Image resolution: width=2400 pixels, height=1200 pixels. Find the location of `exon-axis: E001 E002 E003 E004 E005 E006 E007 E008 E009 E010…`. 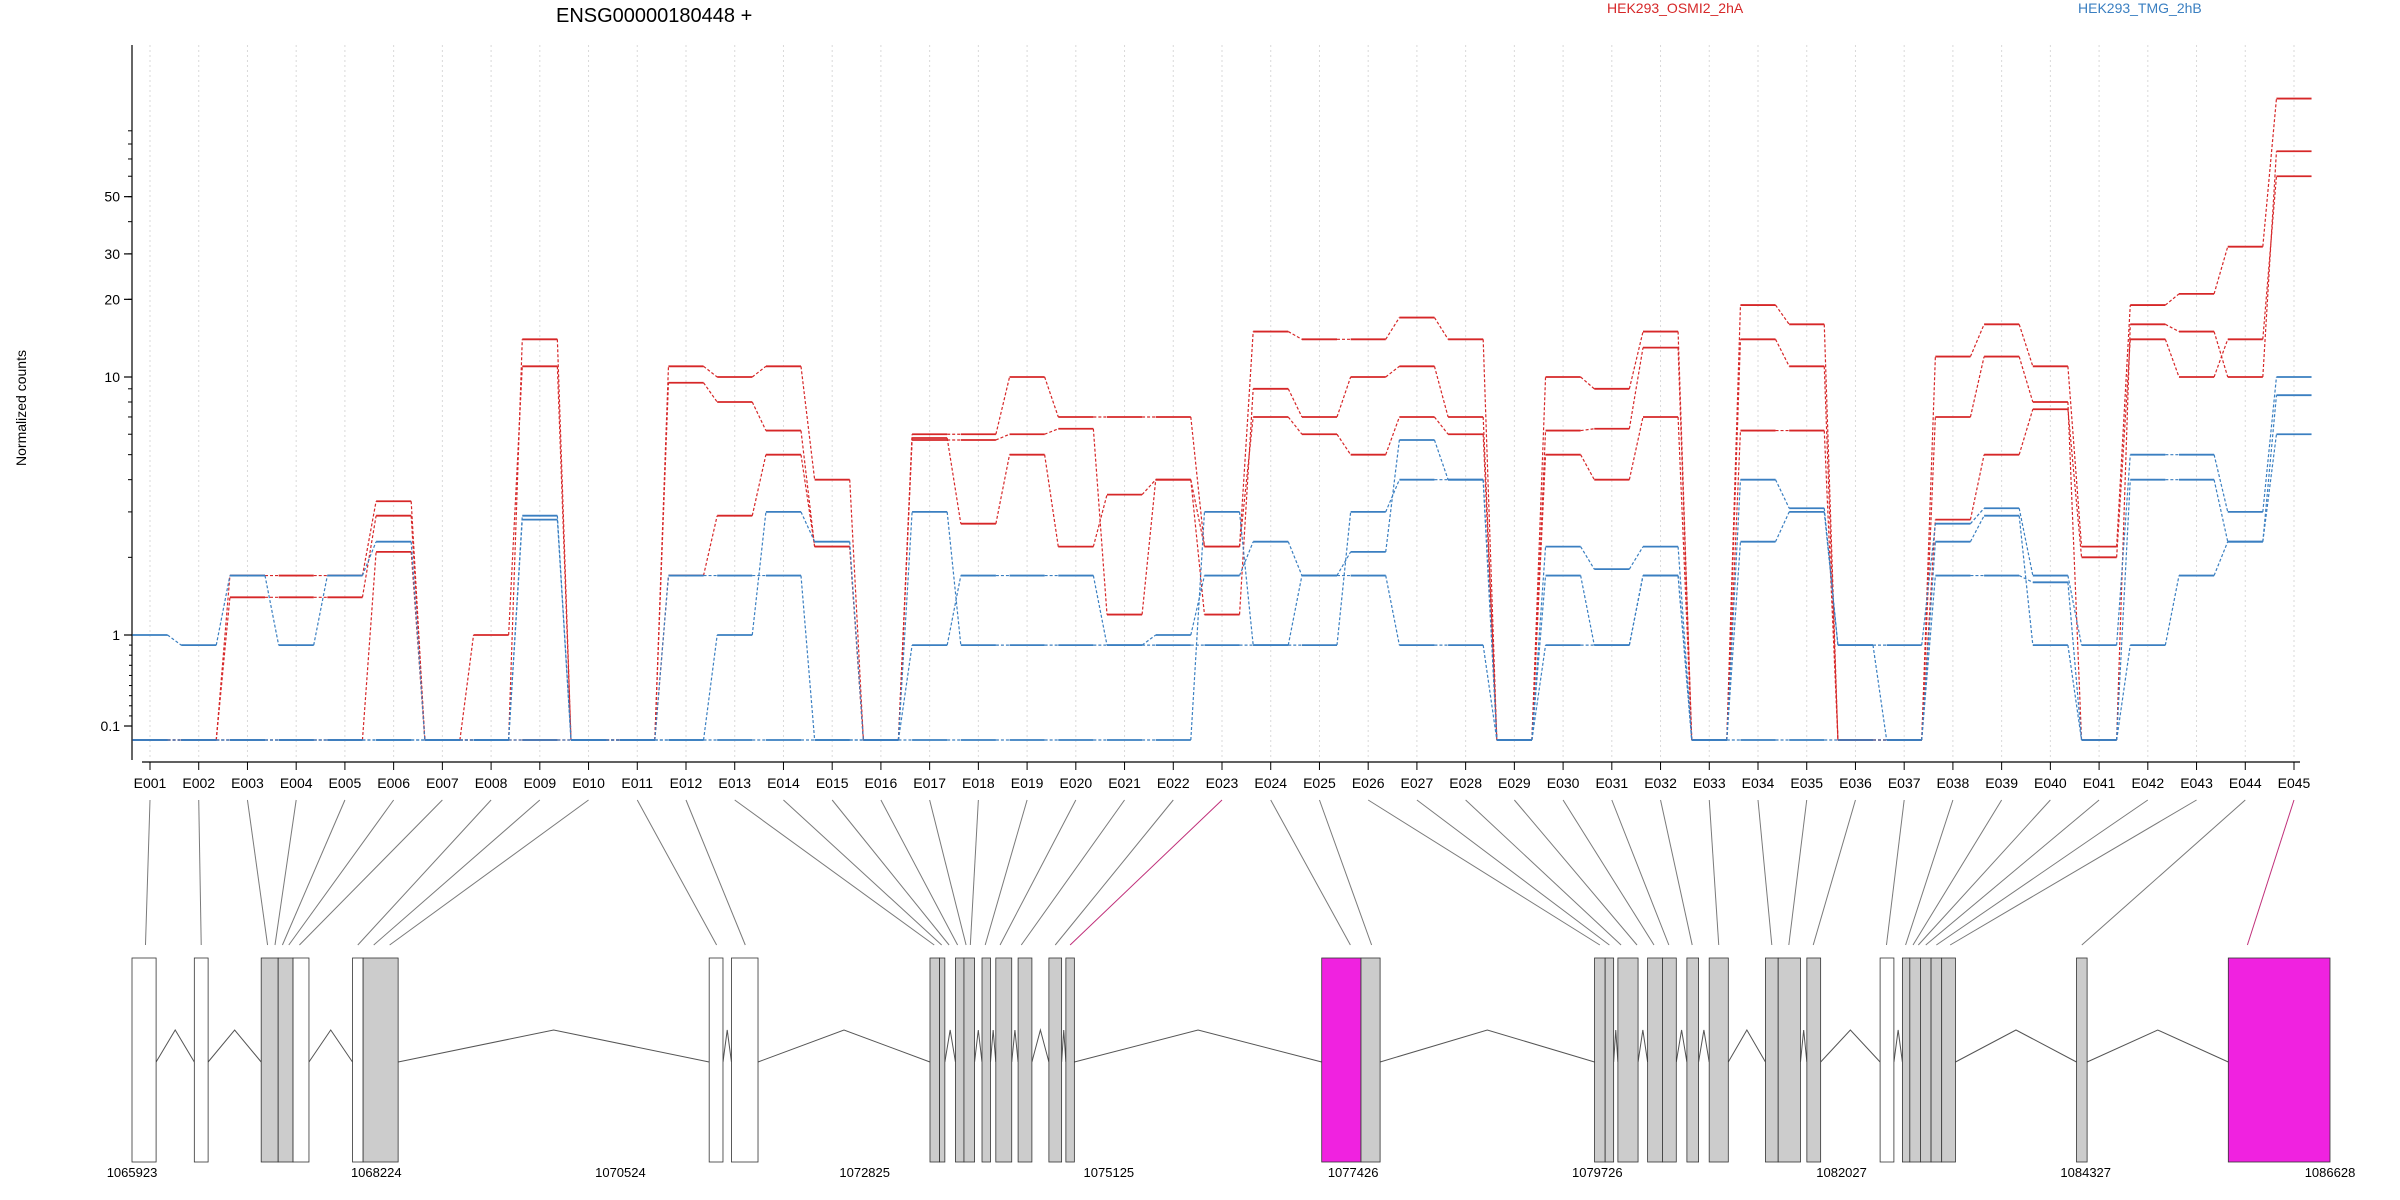

exon-axis: E001 E002 E003 E004 E005 E006 E007 E008 E009 E010… is located at coordinates (1222, 776).